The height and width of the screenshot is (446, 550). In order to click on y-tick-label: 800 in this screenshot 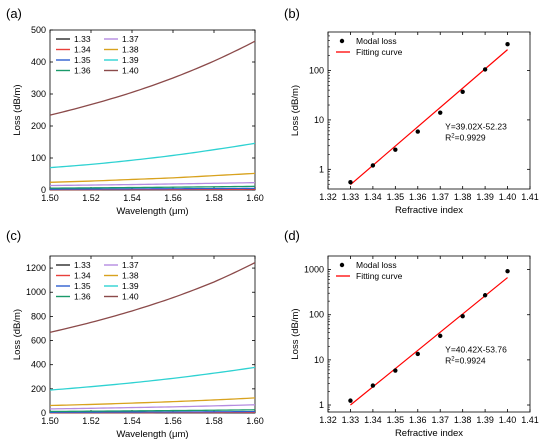, I will do `click(38, 316)`.